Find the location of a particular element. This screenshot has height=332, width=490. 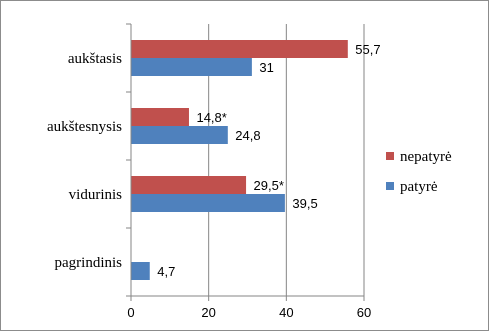

bar-nepatyrė-1 is located at coordinates (160, 117).